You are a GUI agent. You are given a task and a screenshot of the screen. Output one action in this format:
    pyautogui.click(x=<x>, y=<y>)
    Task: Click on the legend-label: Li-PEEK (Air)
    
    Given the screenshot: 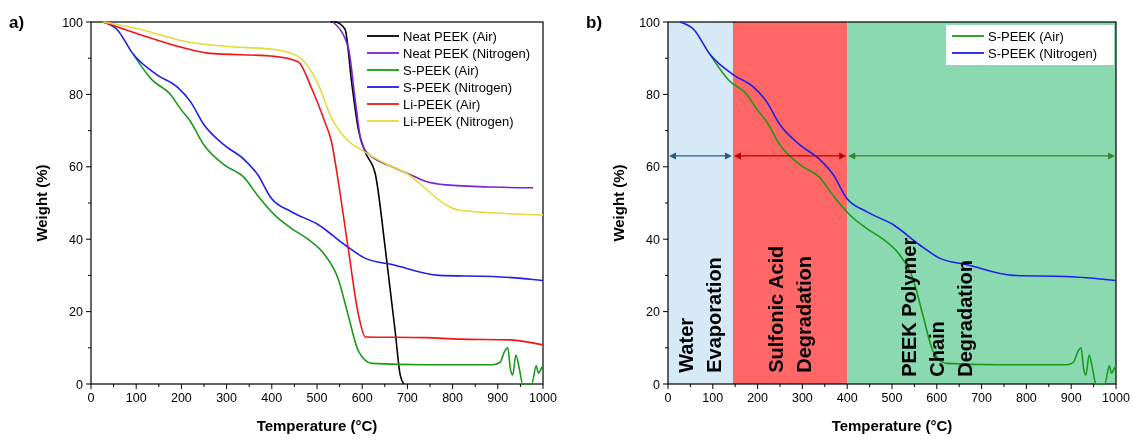 What is the action you would take?
    pyautogui.click(x=442, y=104)
    